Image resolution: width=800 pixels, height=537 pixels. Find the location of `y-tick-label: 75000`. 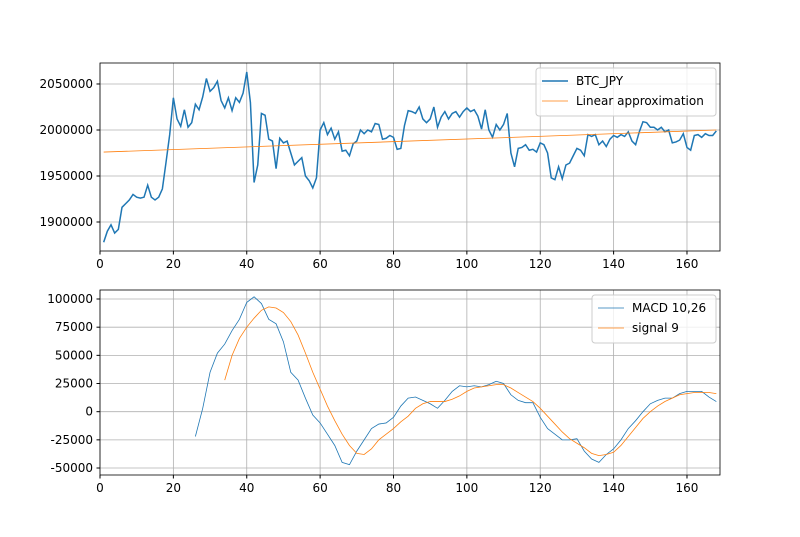

y-tick-label: 75000 is located at coordinates (74, 327).